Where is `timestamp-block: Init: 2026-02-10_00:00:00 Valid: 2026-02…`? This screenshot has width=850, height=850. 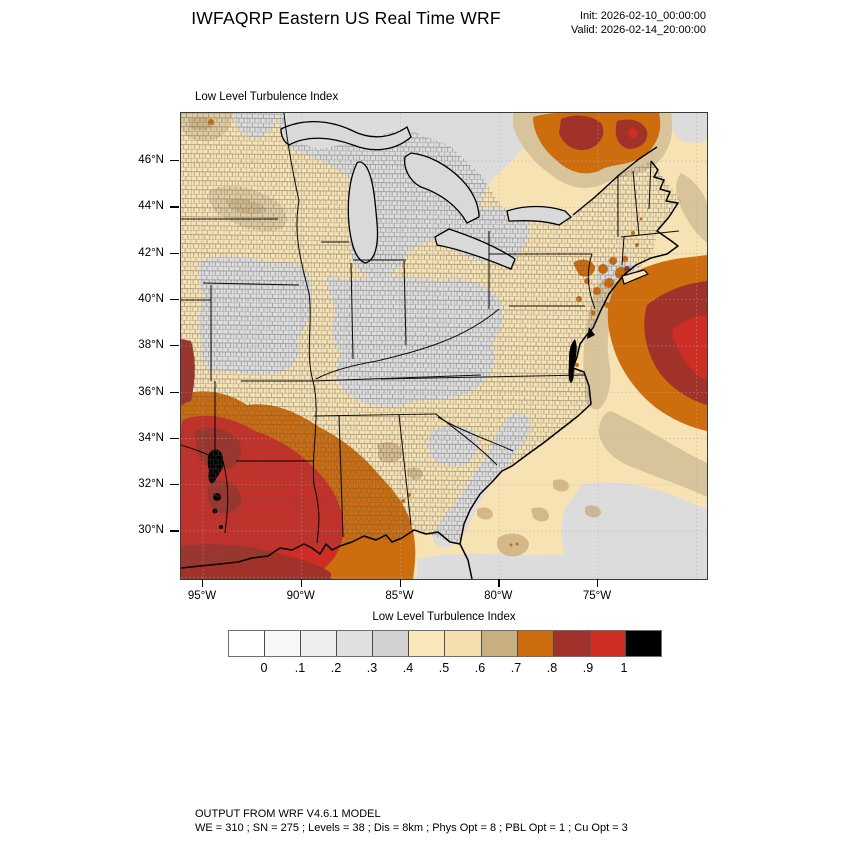
timestamp-block: Init: 2026-02-10_00:00:00 Valid: 2026-02… is located at coordinates (638, 23).